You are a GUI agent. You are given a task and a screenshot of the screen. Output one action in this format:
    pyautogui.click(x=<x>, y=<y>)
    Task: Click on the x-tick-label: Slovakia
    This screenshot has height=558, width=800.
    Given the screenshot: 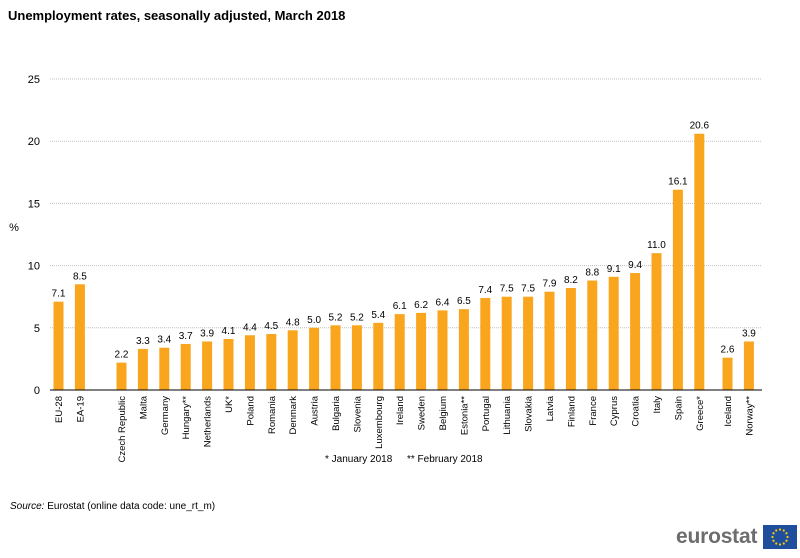 What is the action you would take?
    pyautogui.click(x=529, y=413)
    